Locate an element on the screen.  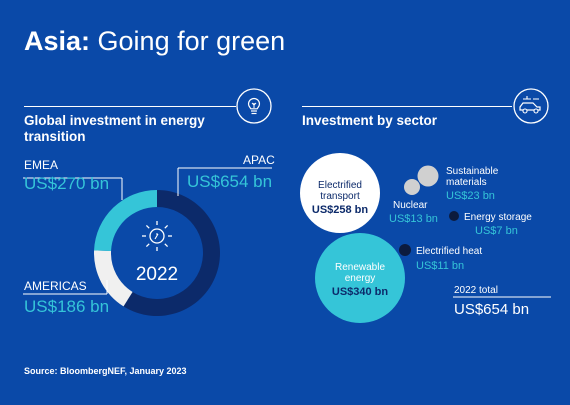
total-value: US$654 bn is located at coordinates (491, 309).